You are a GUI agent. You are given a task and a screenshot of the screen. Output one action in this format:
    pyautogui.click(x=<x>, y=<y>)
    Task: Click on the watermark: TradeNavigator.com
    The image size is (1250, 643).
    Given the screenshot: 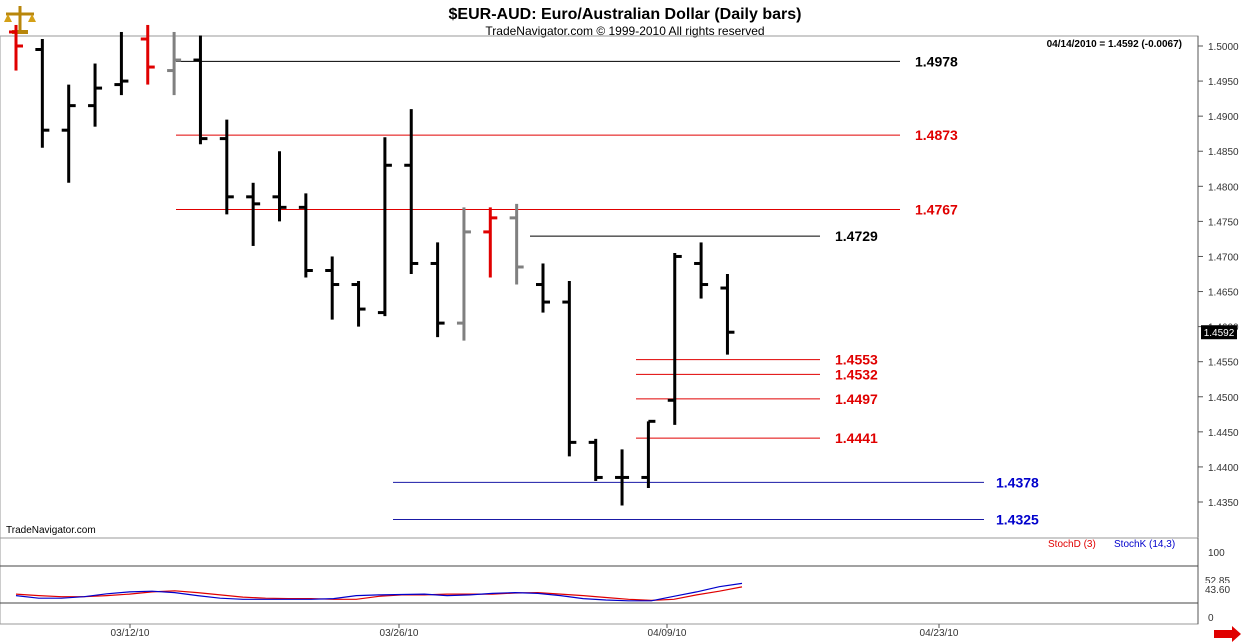 What is the action you would take?
    pyautogui.click(x=51, y=530)
    